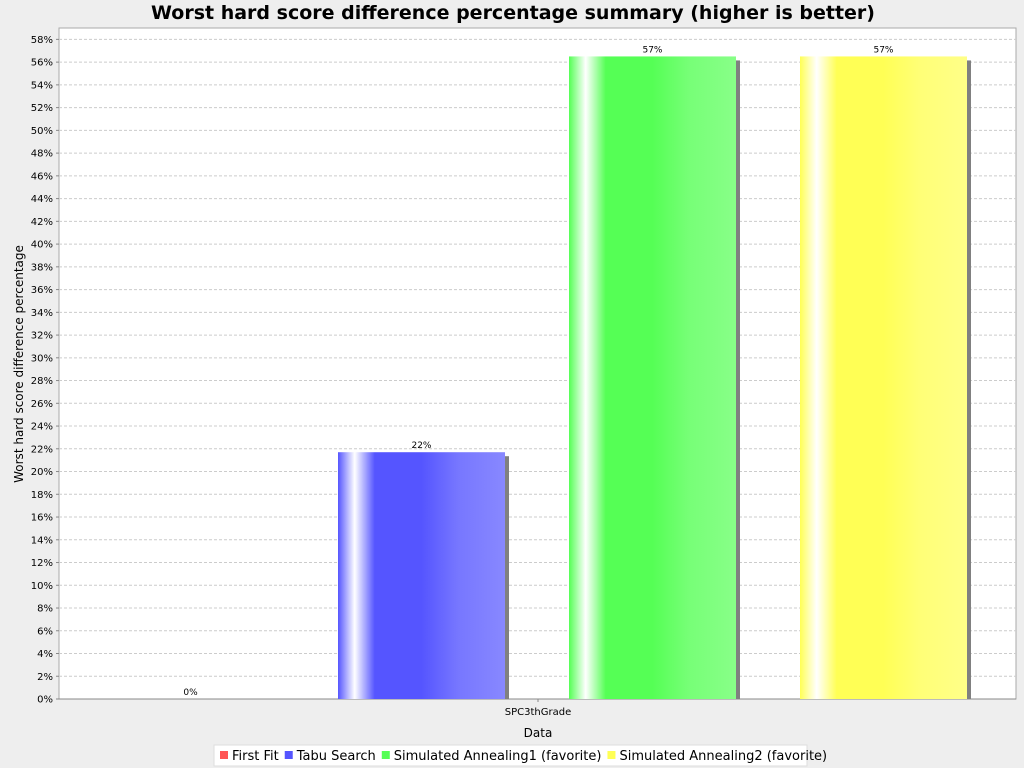  What do you see at coordinates (42, 449) in the screenshot?
I see `y-tick-label: 22%` at bounding box center [42, 449].